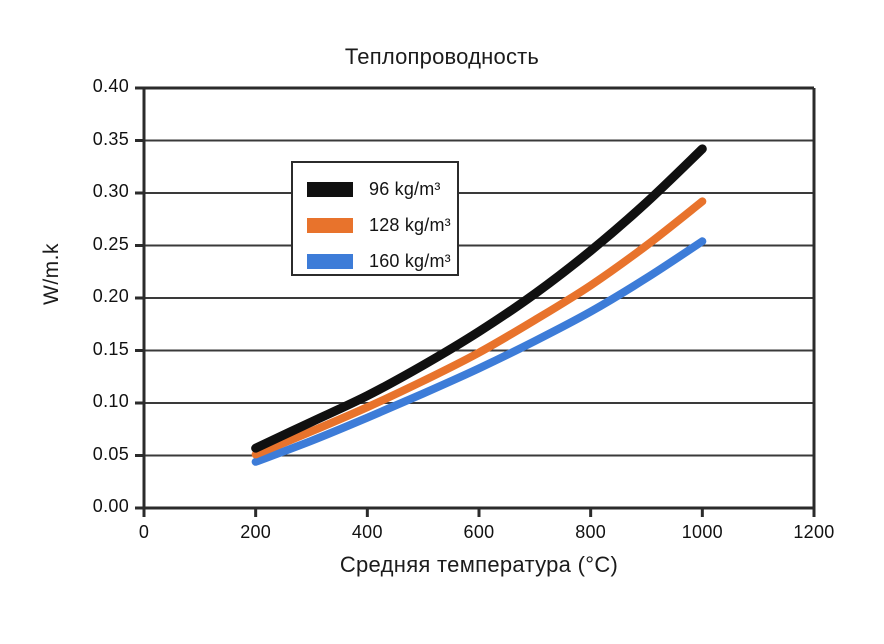 The height and width of the screenshot is (644, 884). Describe the element at coordinates (479, 564) in the screenshot. I see `x-axis-title: Средняя температура (°C)` at that location.